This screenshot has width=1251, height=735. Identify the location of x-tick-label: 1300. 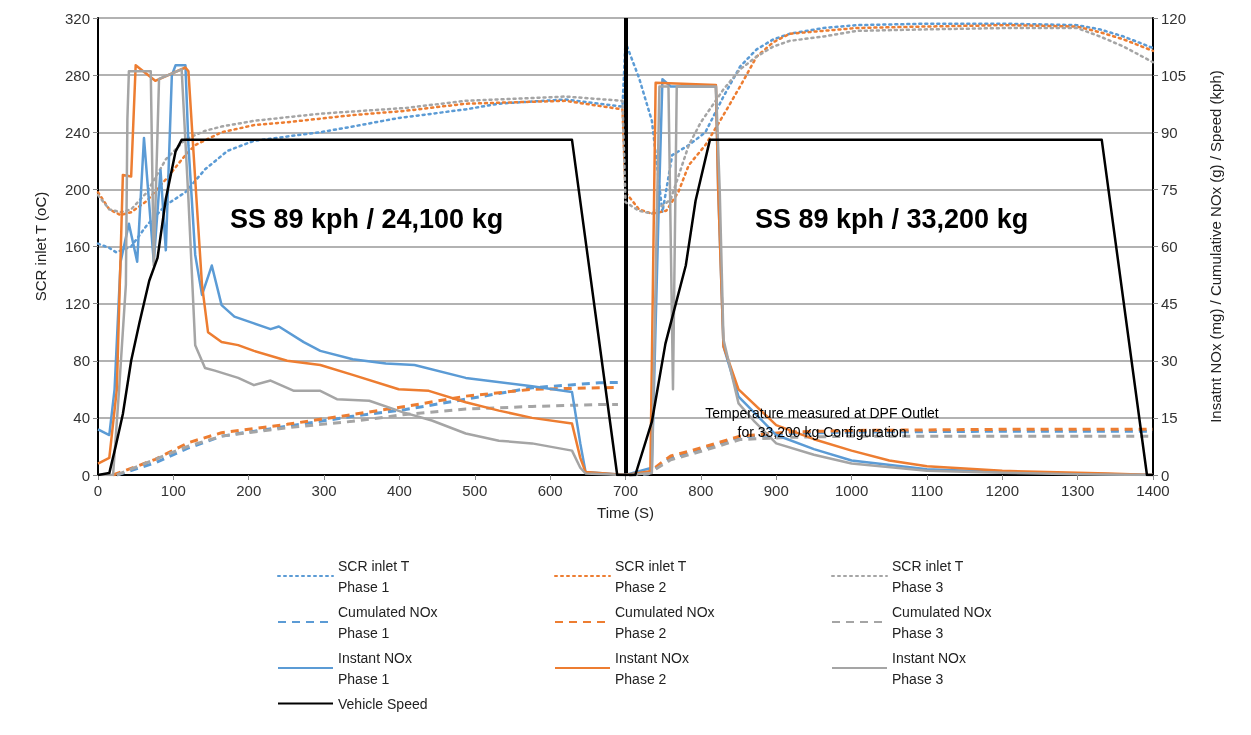
(1077, 490).